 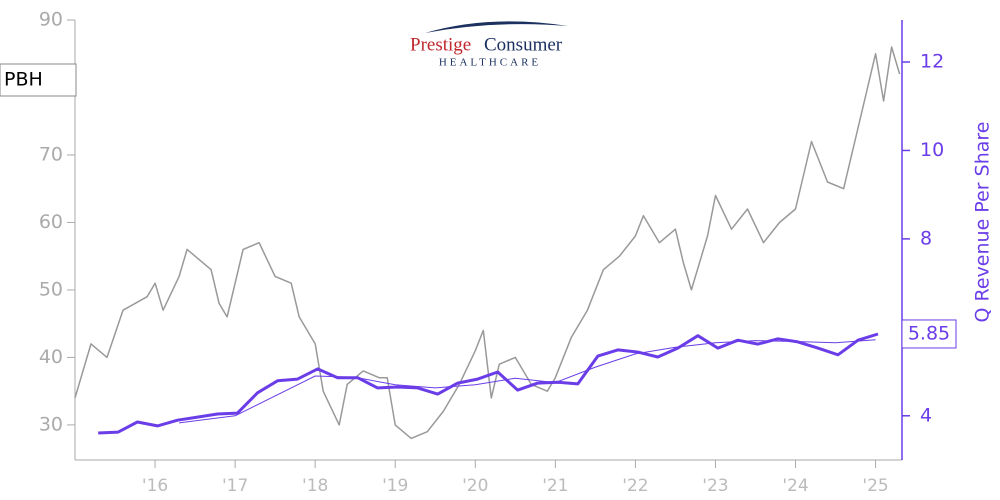 What do you see at coordinates (635, 486) in the screenshot?
I see `x-tick-label: '22` at bounding box center [635, 486].